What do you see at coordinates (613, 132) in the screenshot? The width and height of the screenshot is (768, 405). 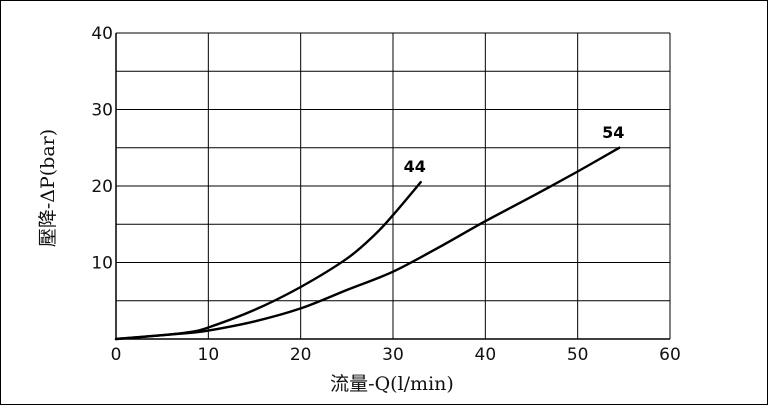 I see `series-label-54: 54` at bounding box center [613, 132].